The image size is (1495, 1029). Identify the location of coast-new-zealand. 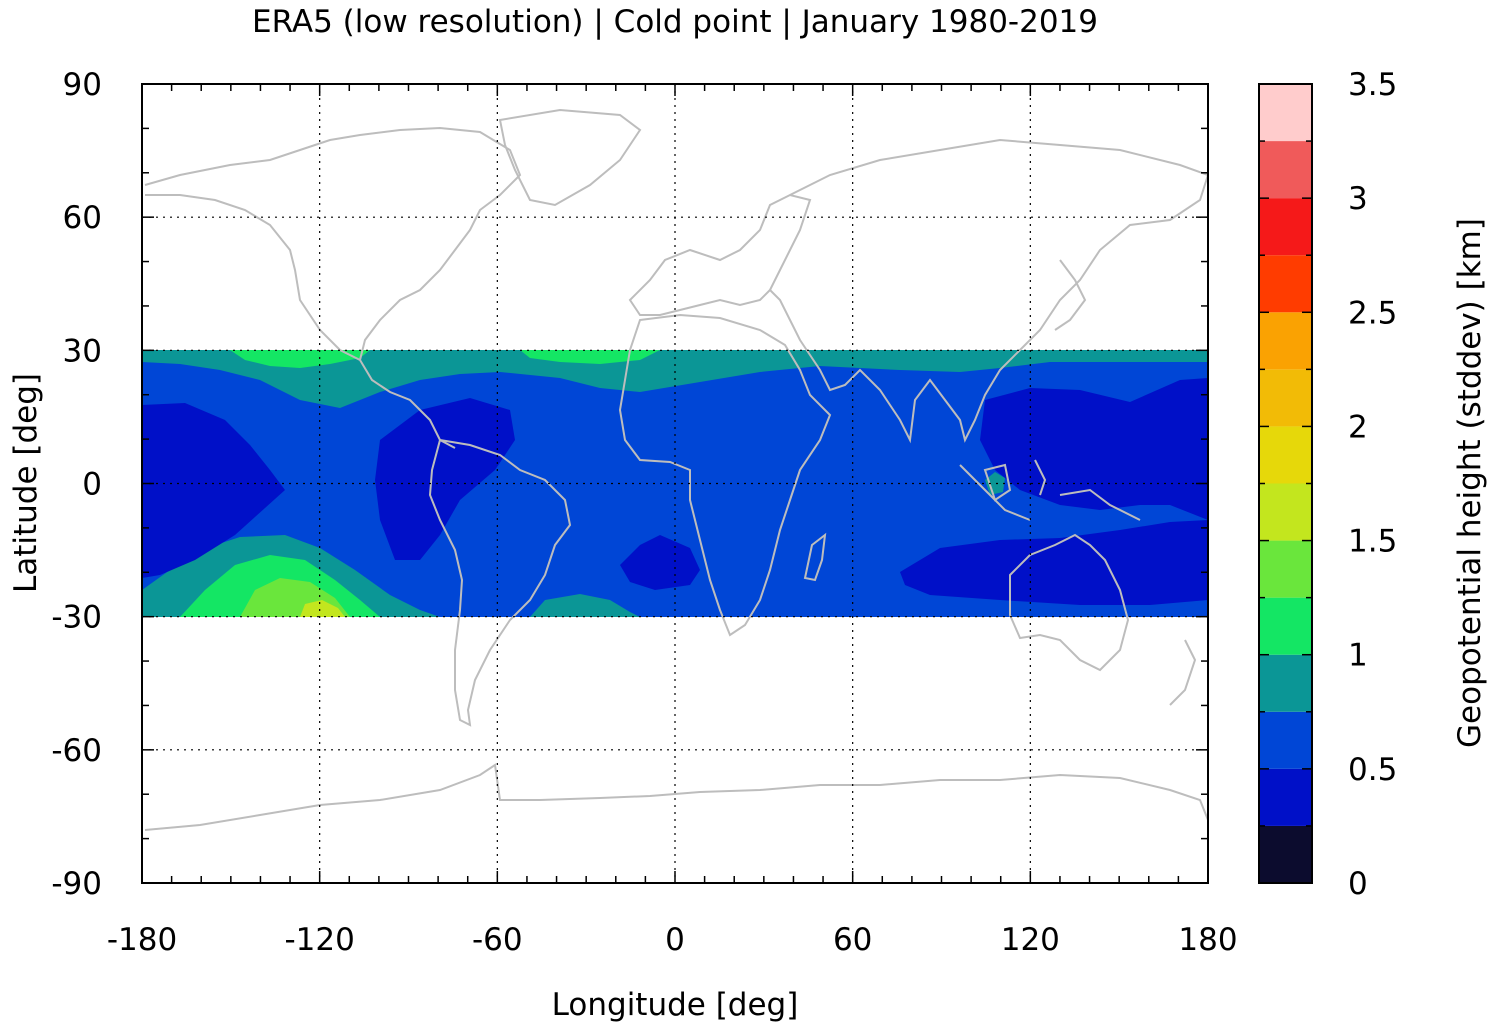
(1183, 672).